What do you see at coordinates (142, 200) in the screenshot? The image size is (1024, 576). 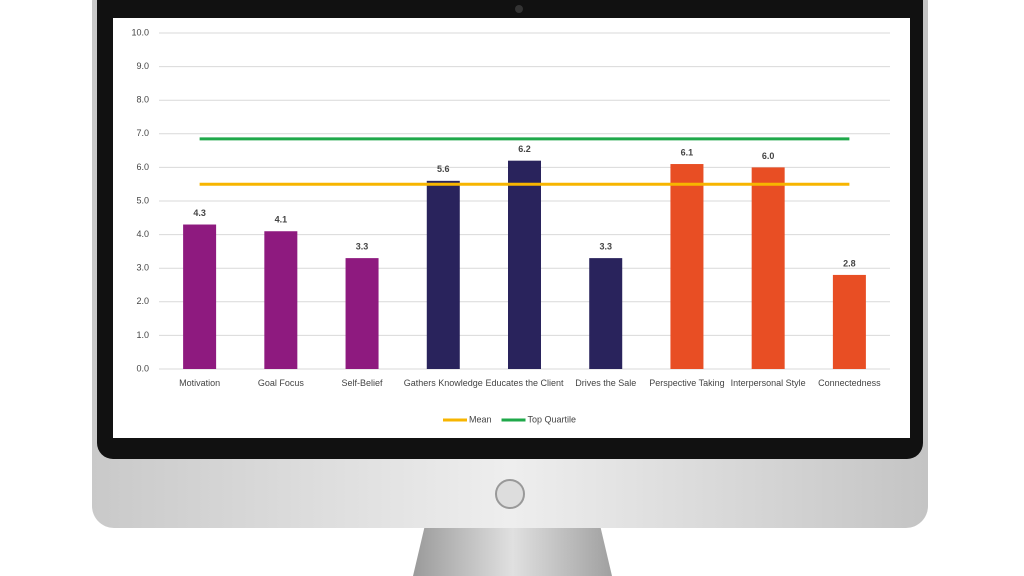 I see `y-tick-label: 5.0` at bounding box center [142, 200].